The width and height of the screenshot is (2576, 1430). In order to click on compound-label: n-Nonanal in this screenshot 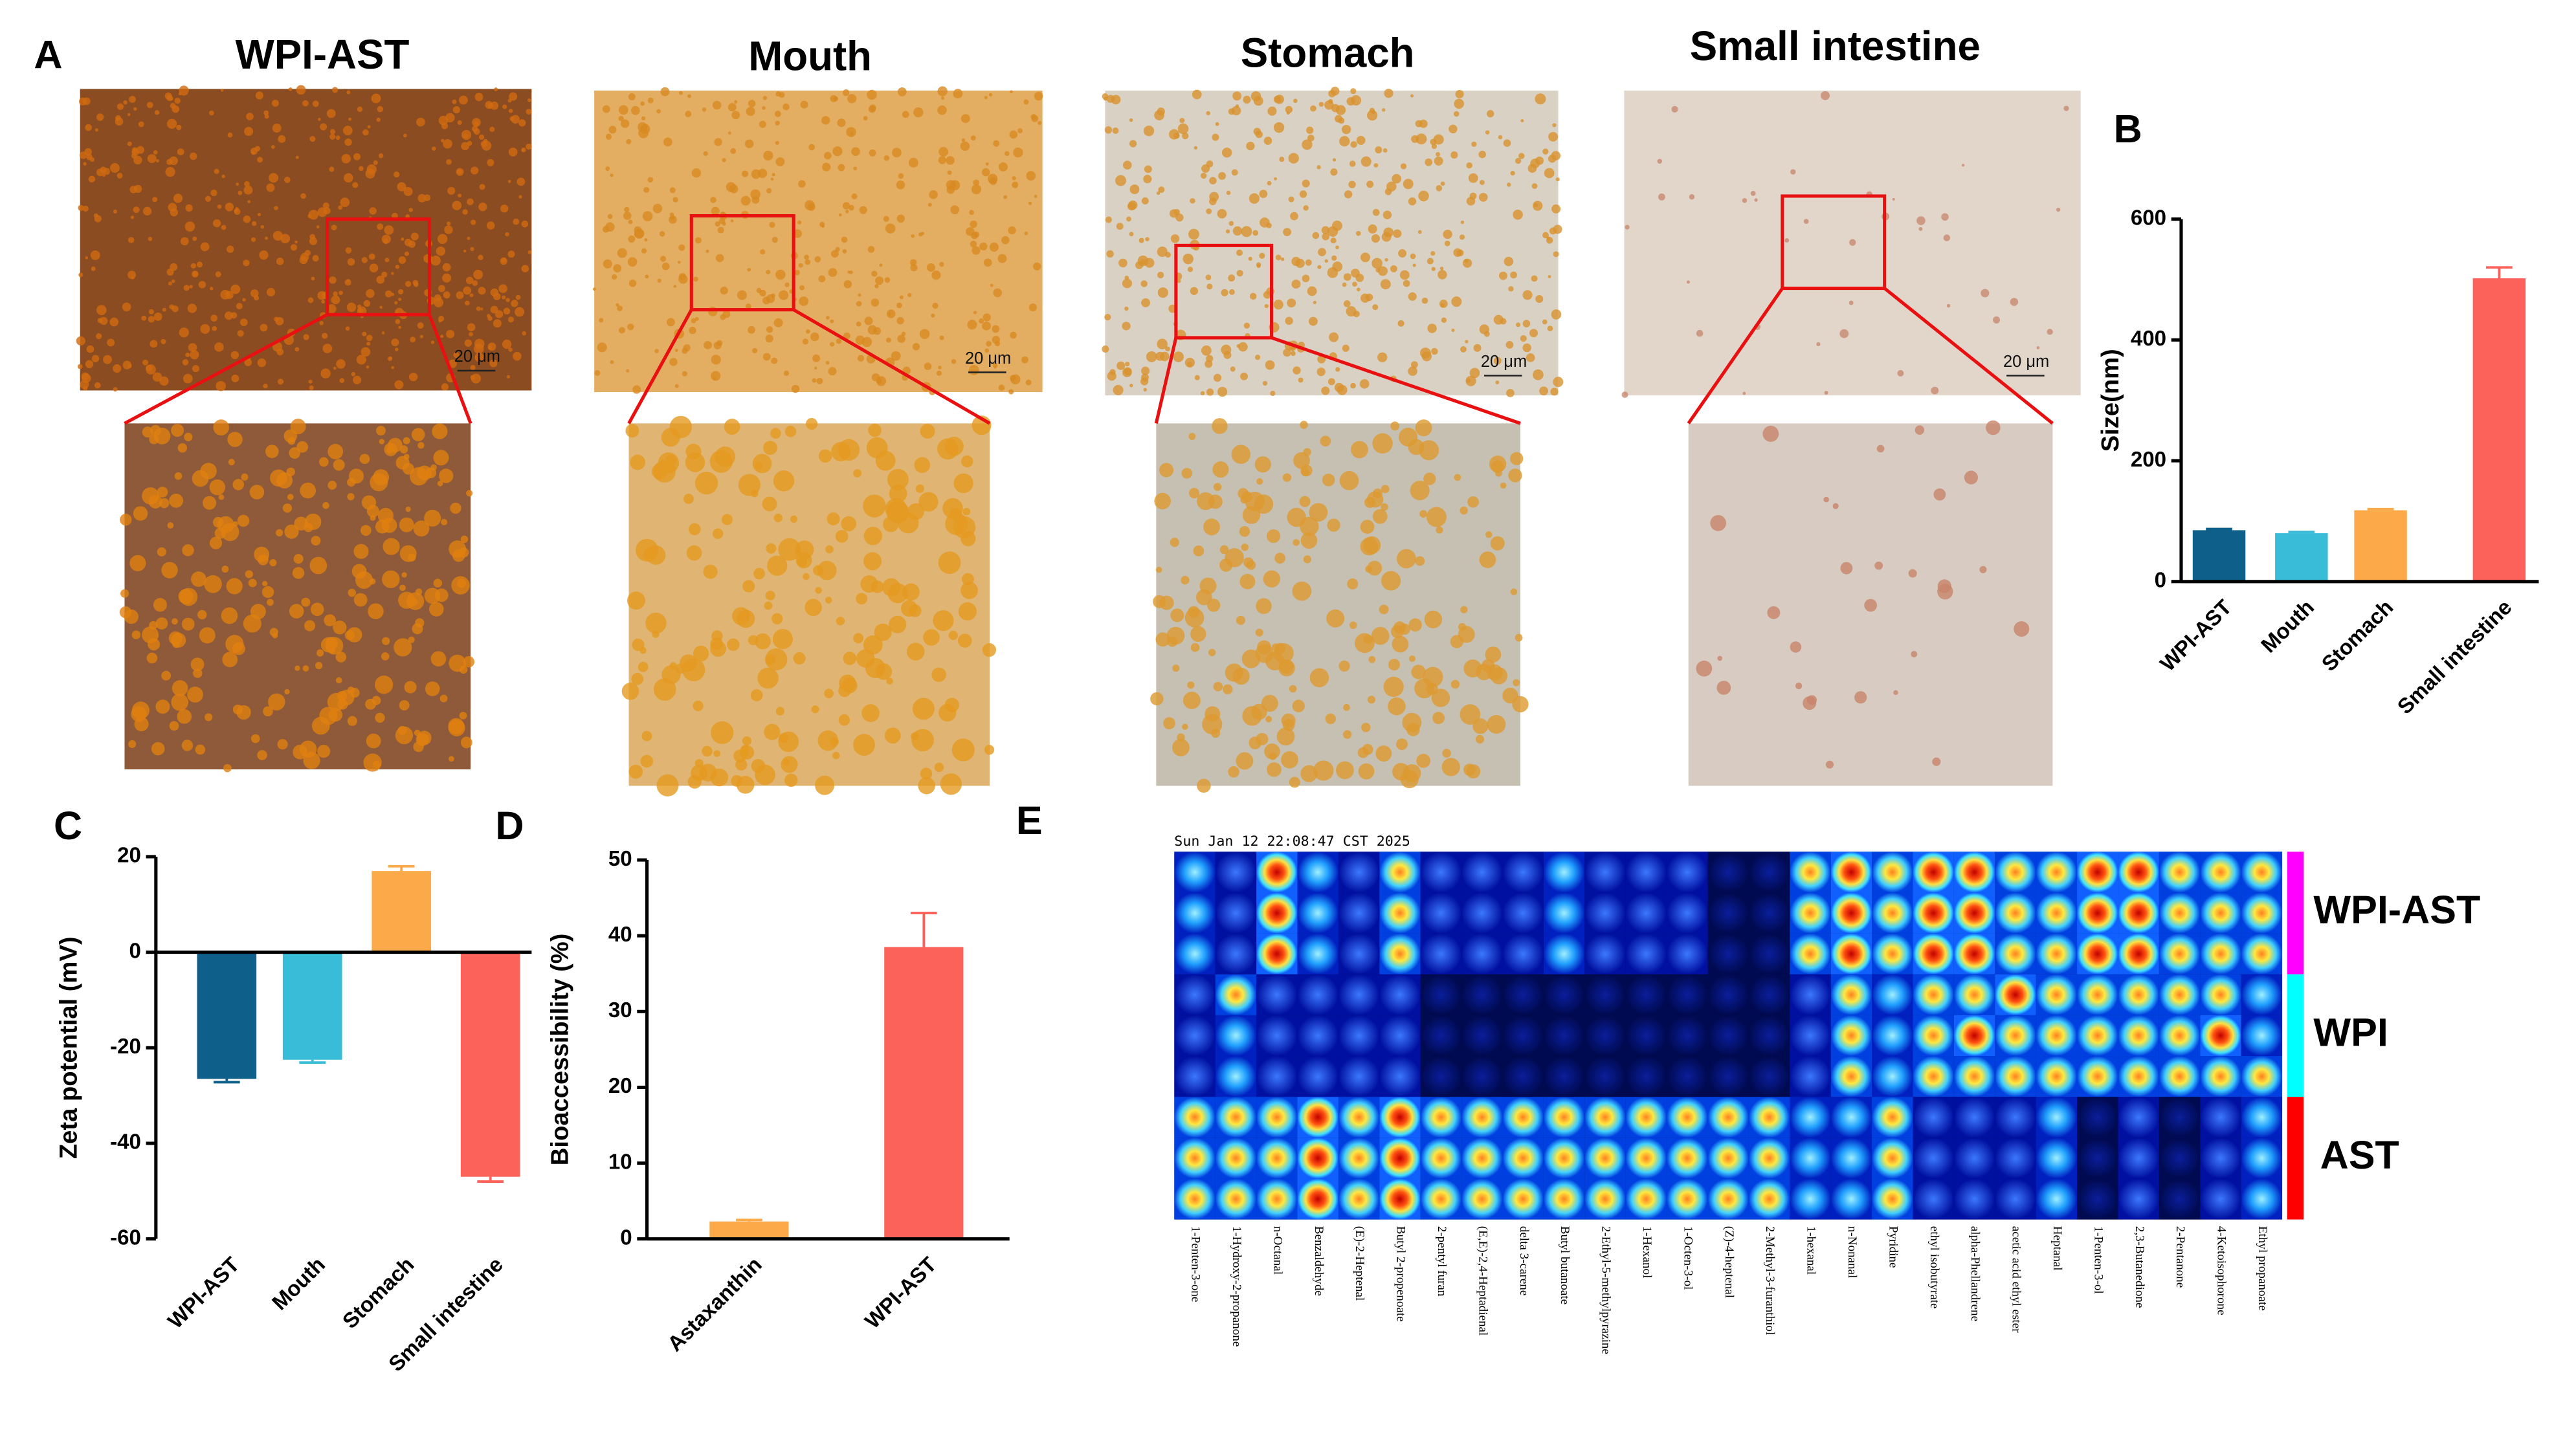, I will do `click(1852, 1252)`.